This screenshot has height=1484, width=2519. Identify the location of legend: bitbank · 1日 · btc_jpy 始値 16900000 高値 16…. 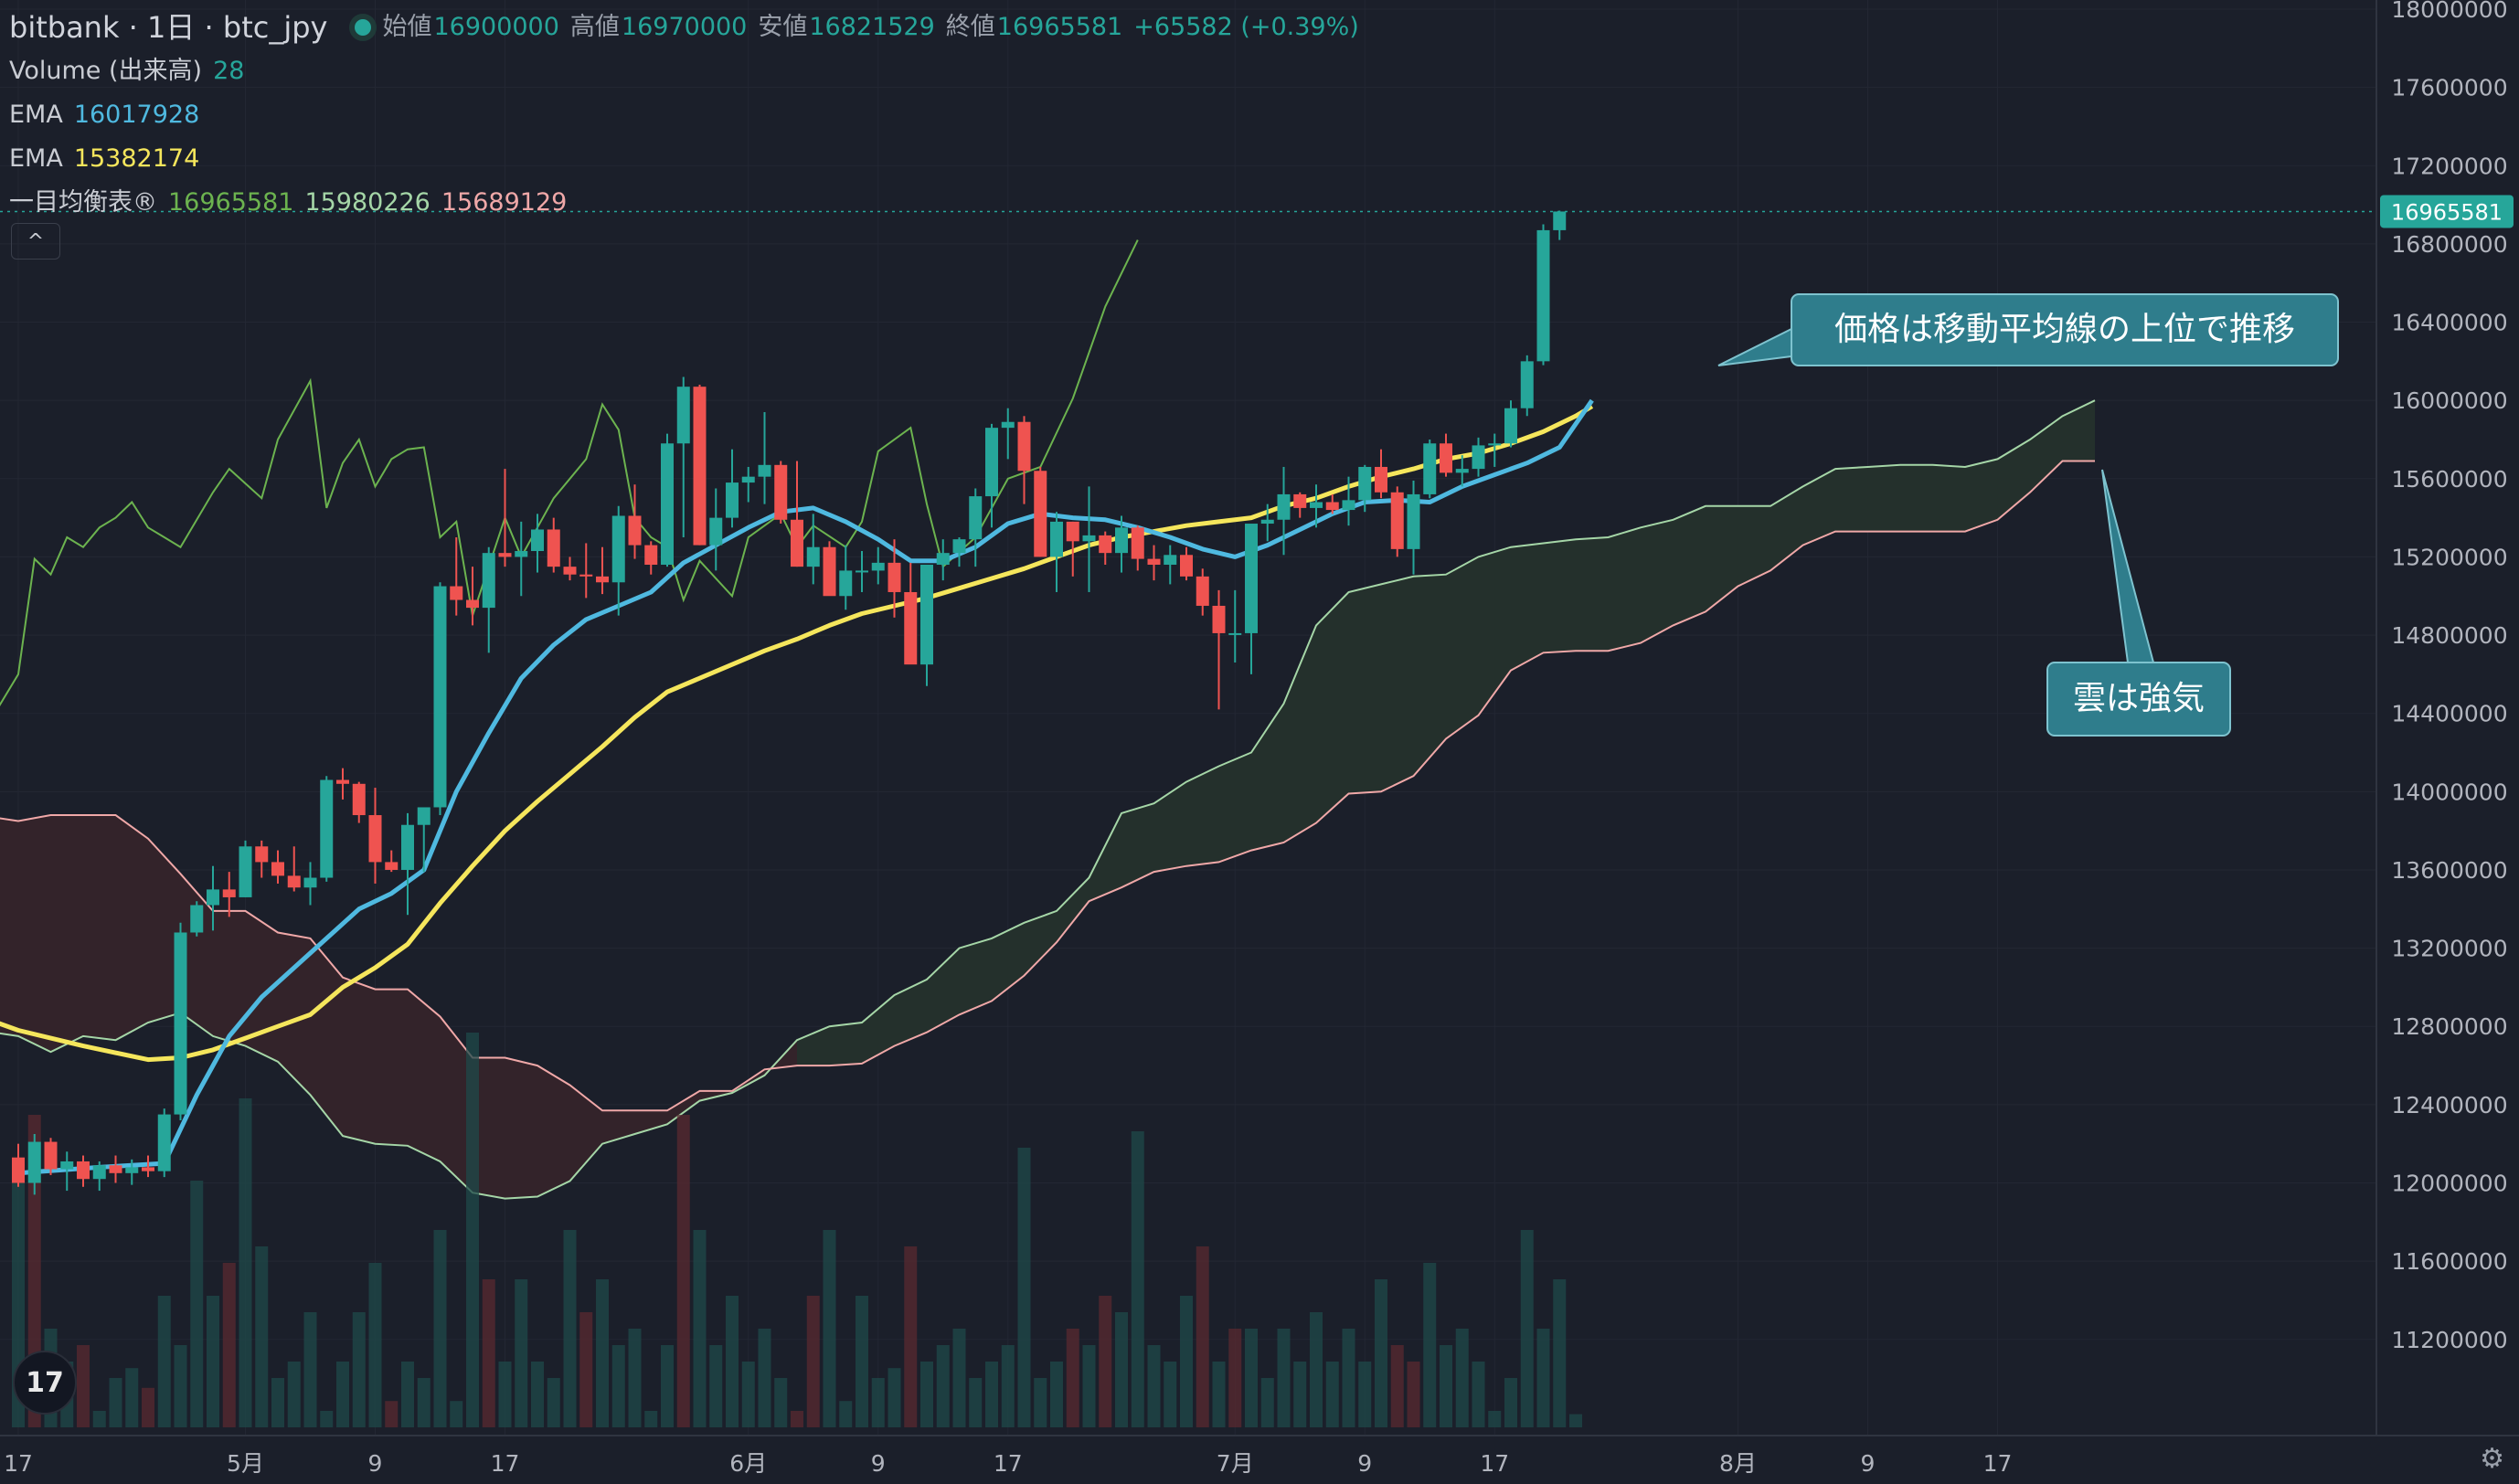
(689, 115).